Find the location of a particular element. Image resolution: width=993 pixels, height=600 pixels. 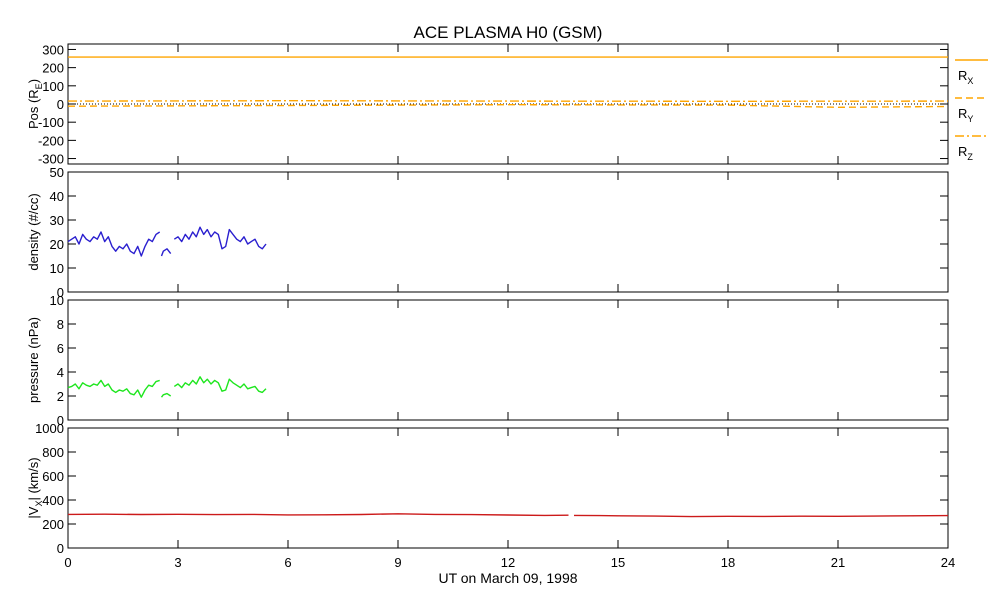

legend-label-sub: Z is located at coordinates (970, 157).